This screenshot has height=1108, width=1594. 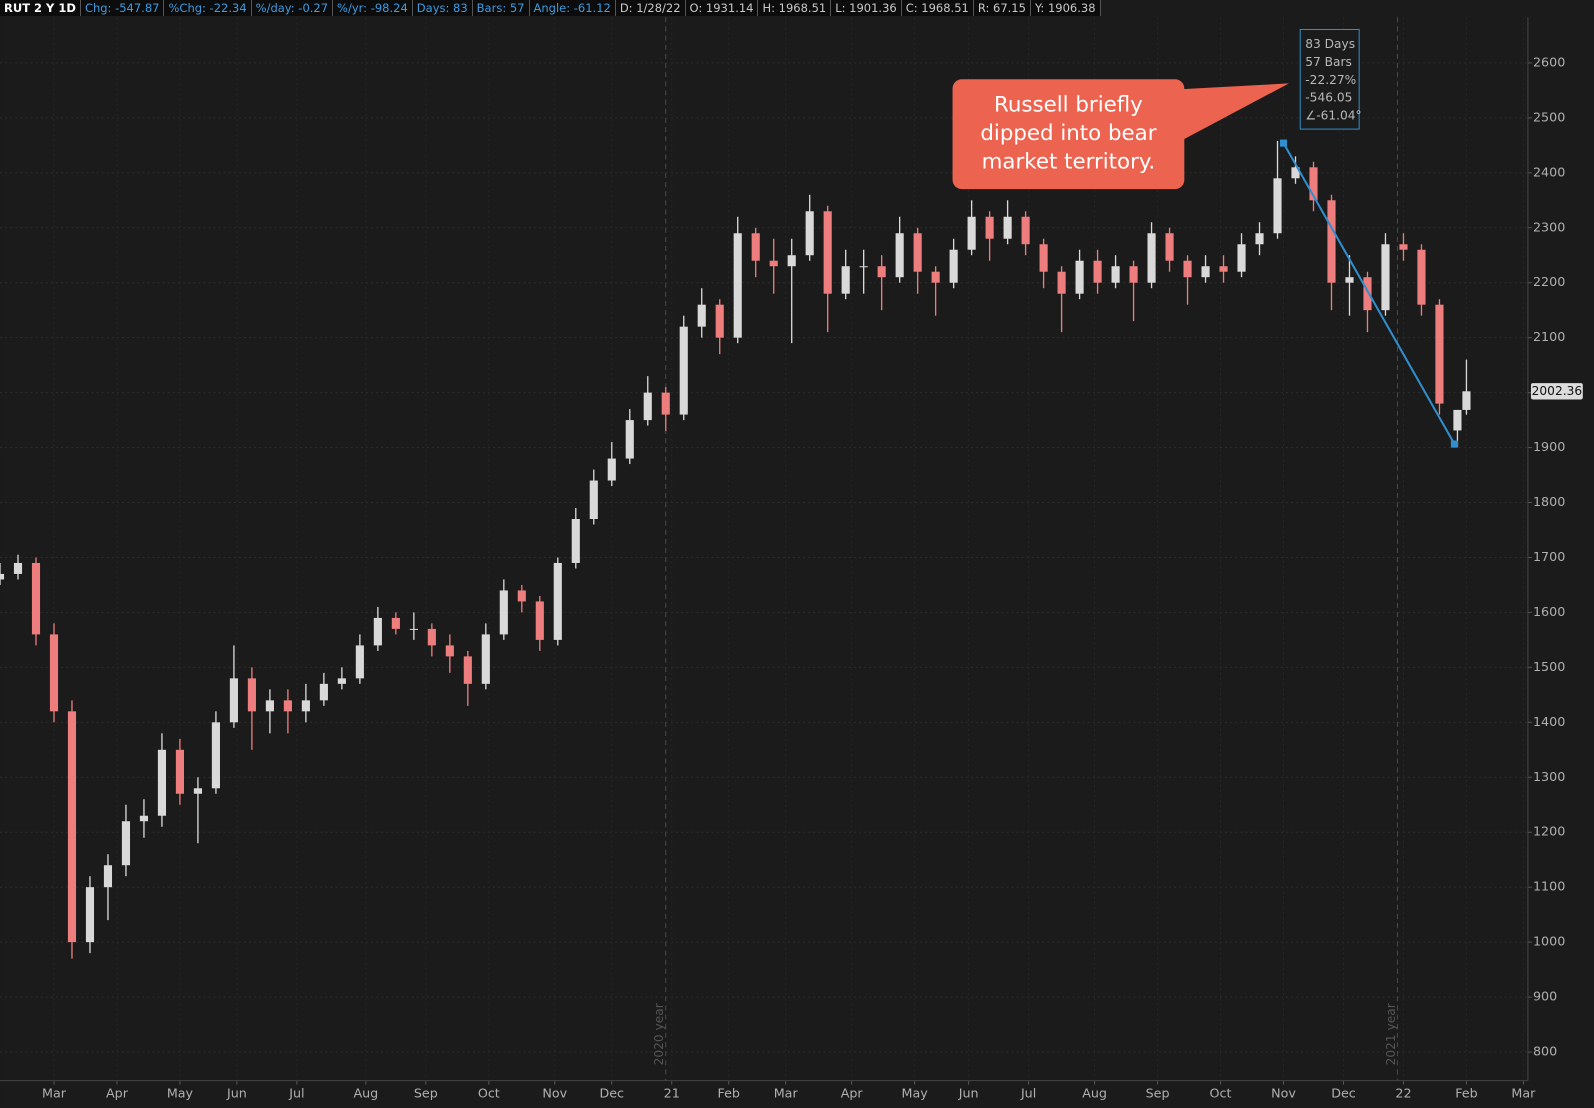 What do you see at coordinates (1549, 721) in the screenshot?
I see `y-tick-label: 1400` at bounding box center [1549, 721].